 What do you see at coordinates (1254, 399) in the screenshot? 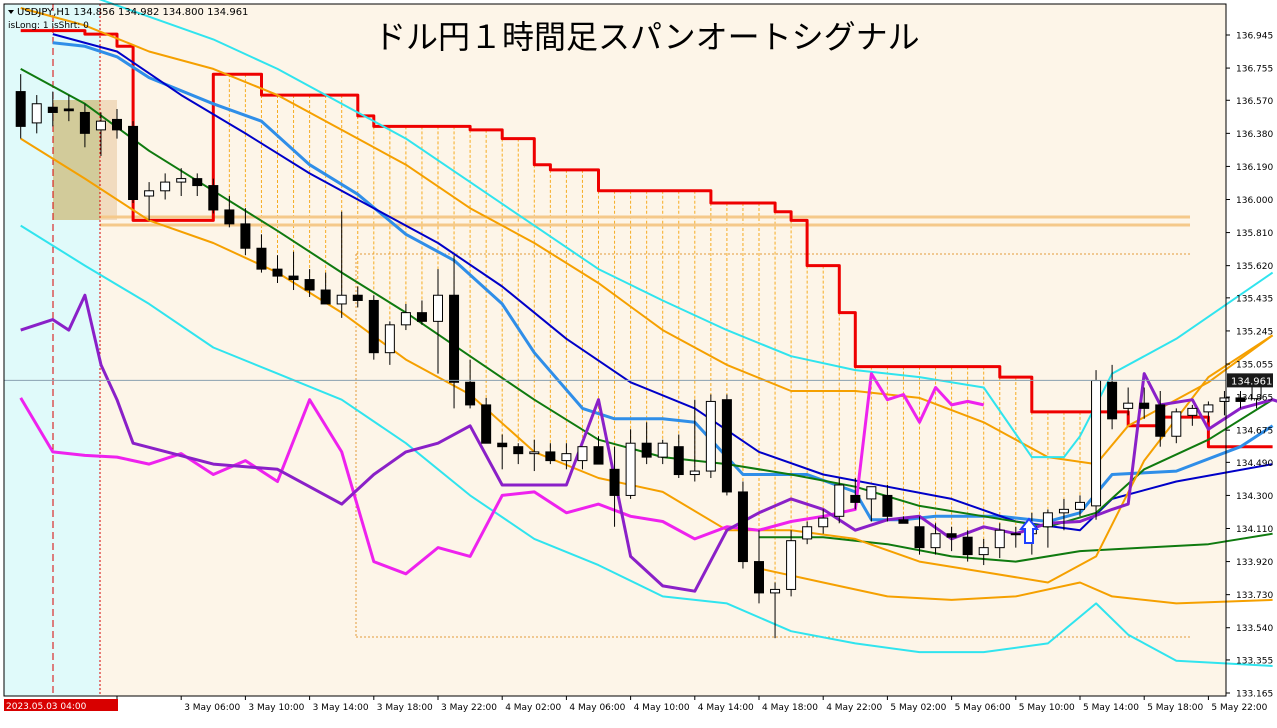
I see `price-tick-label: 134.865` at bounding box center [1254, 399].